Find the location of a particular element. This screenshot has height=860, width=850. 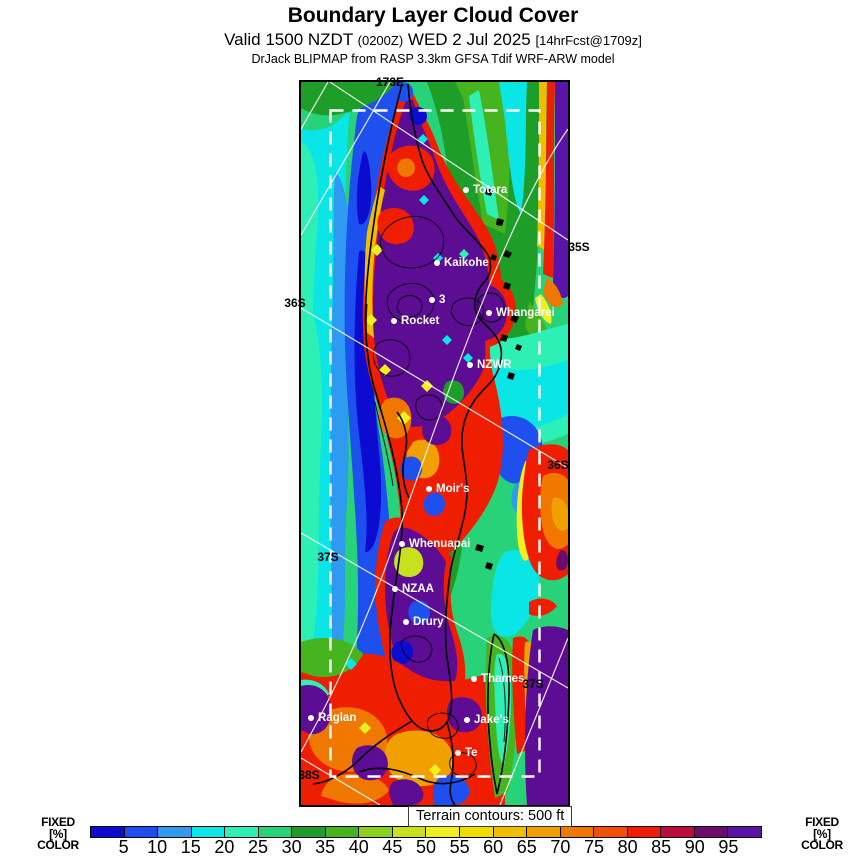

site-label: Drury is located at coordinates (428, 622).